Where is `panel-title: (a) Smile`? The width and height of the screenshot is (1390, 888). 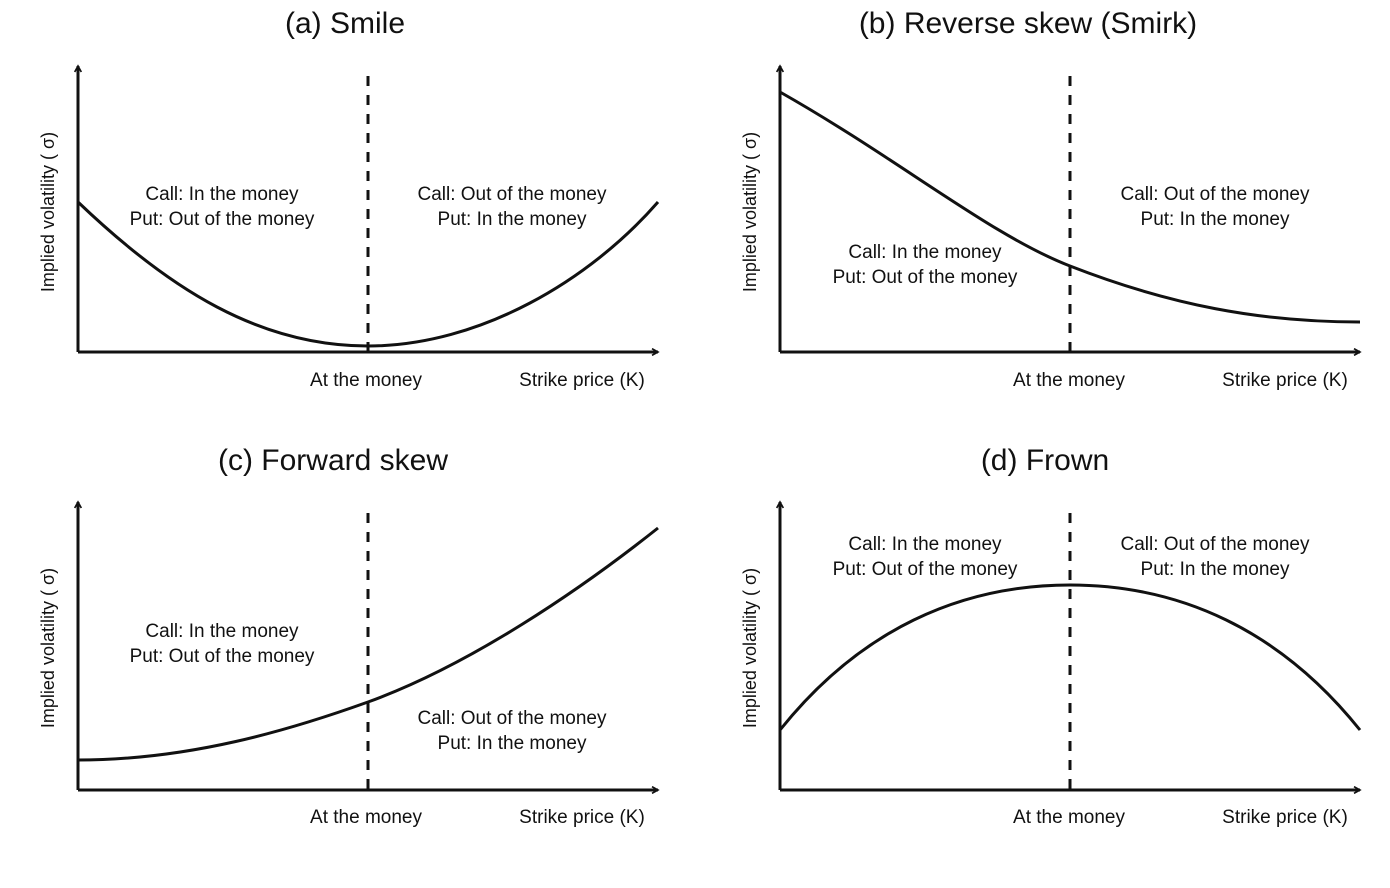 panel-title: (a) Smile is located at coordinates (345, 23).